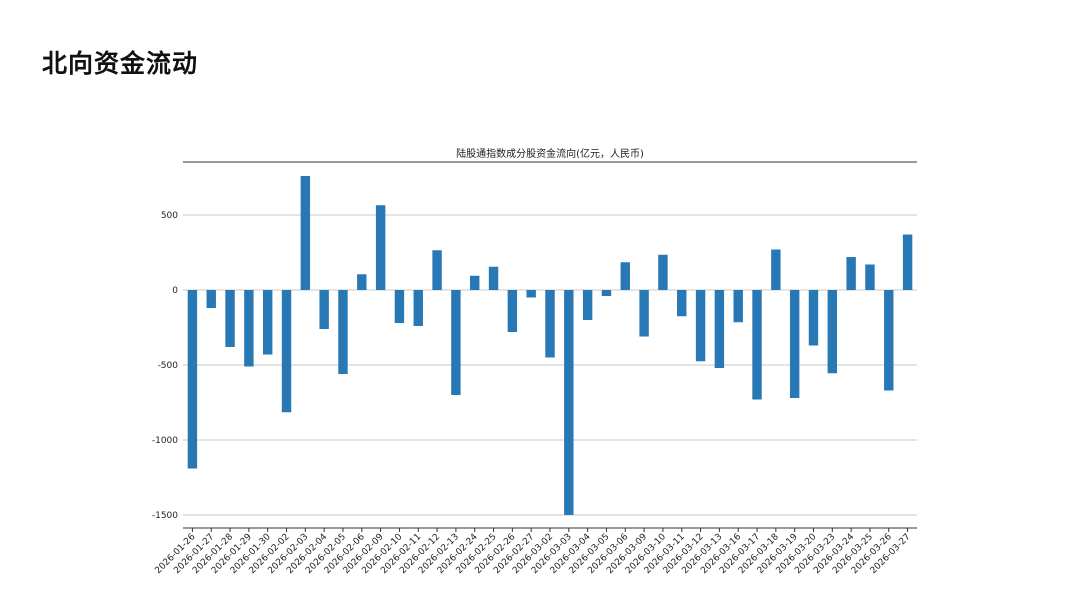 This screenshot has width=1080, height=608. I want to click on chart-title: 陆股通指数成分股资金流向(亿元，人民币), so click(550, 153).